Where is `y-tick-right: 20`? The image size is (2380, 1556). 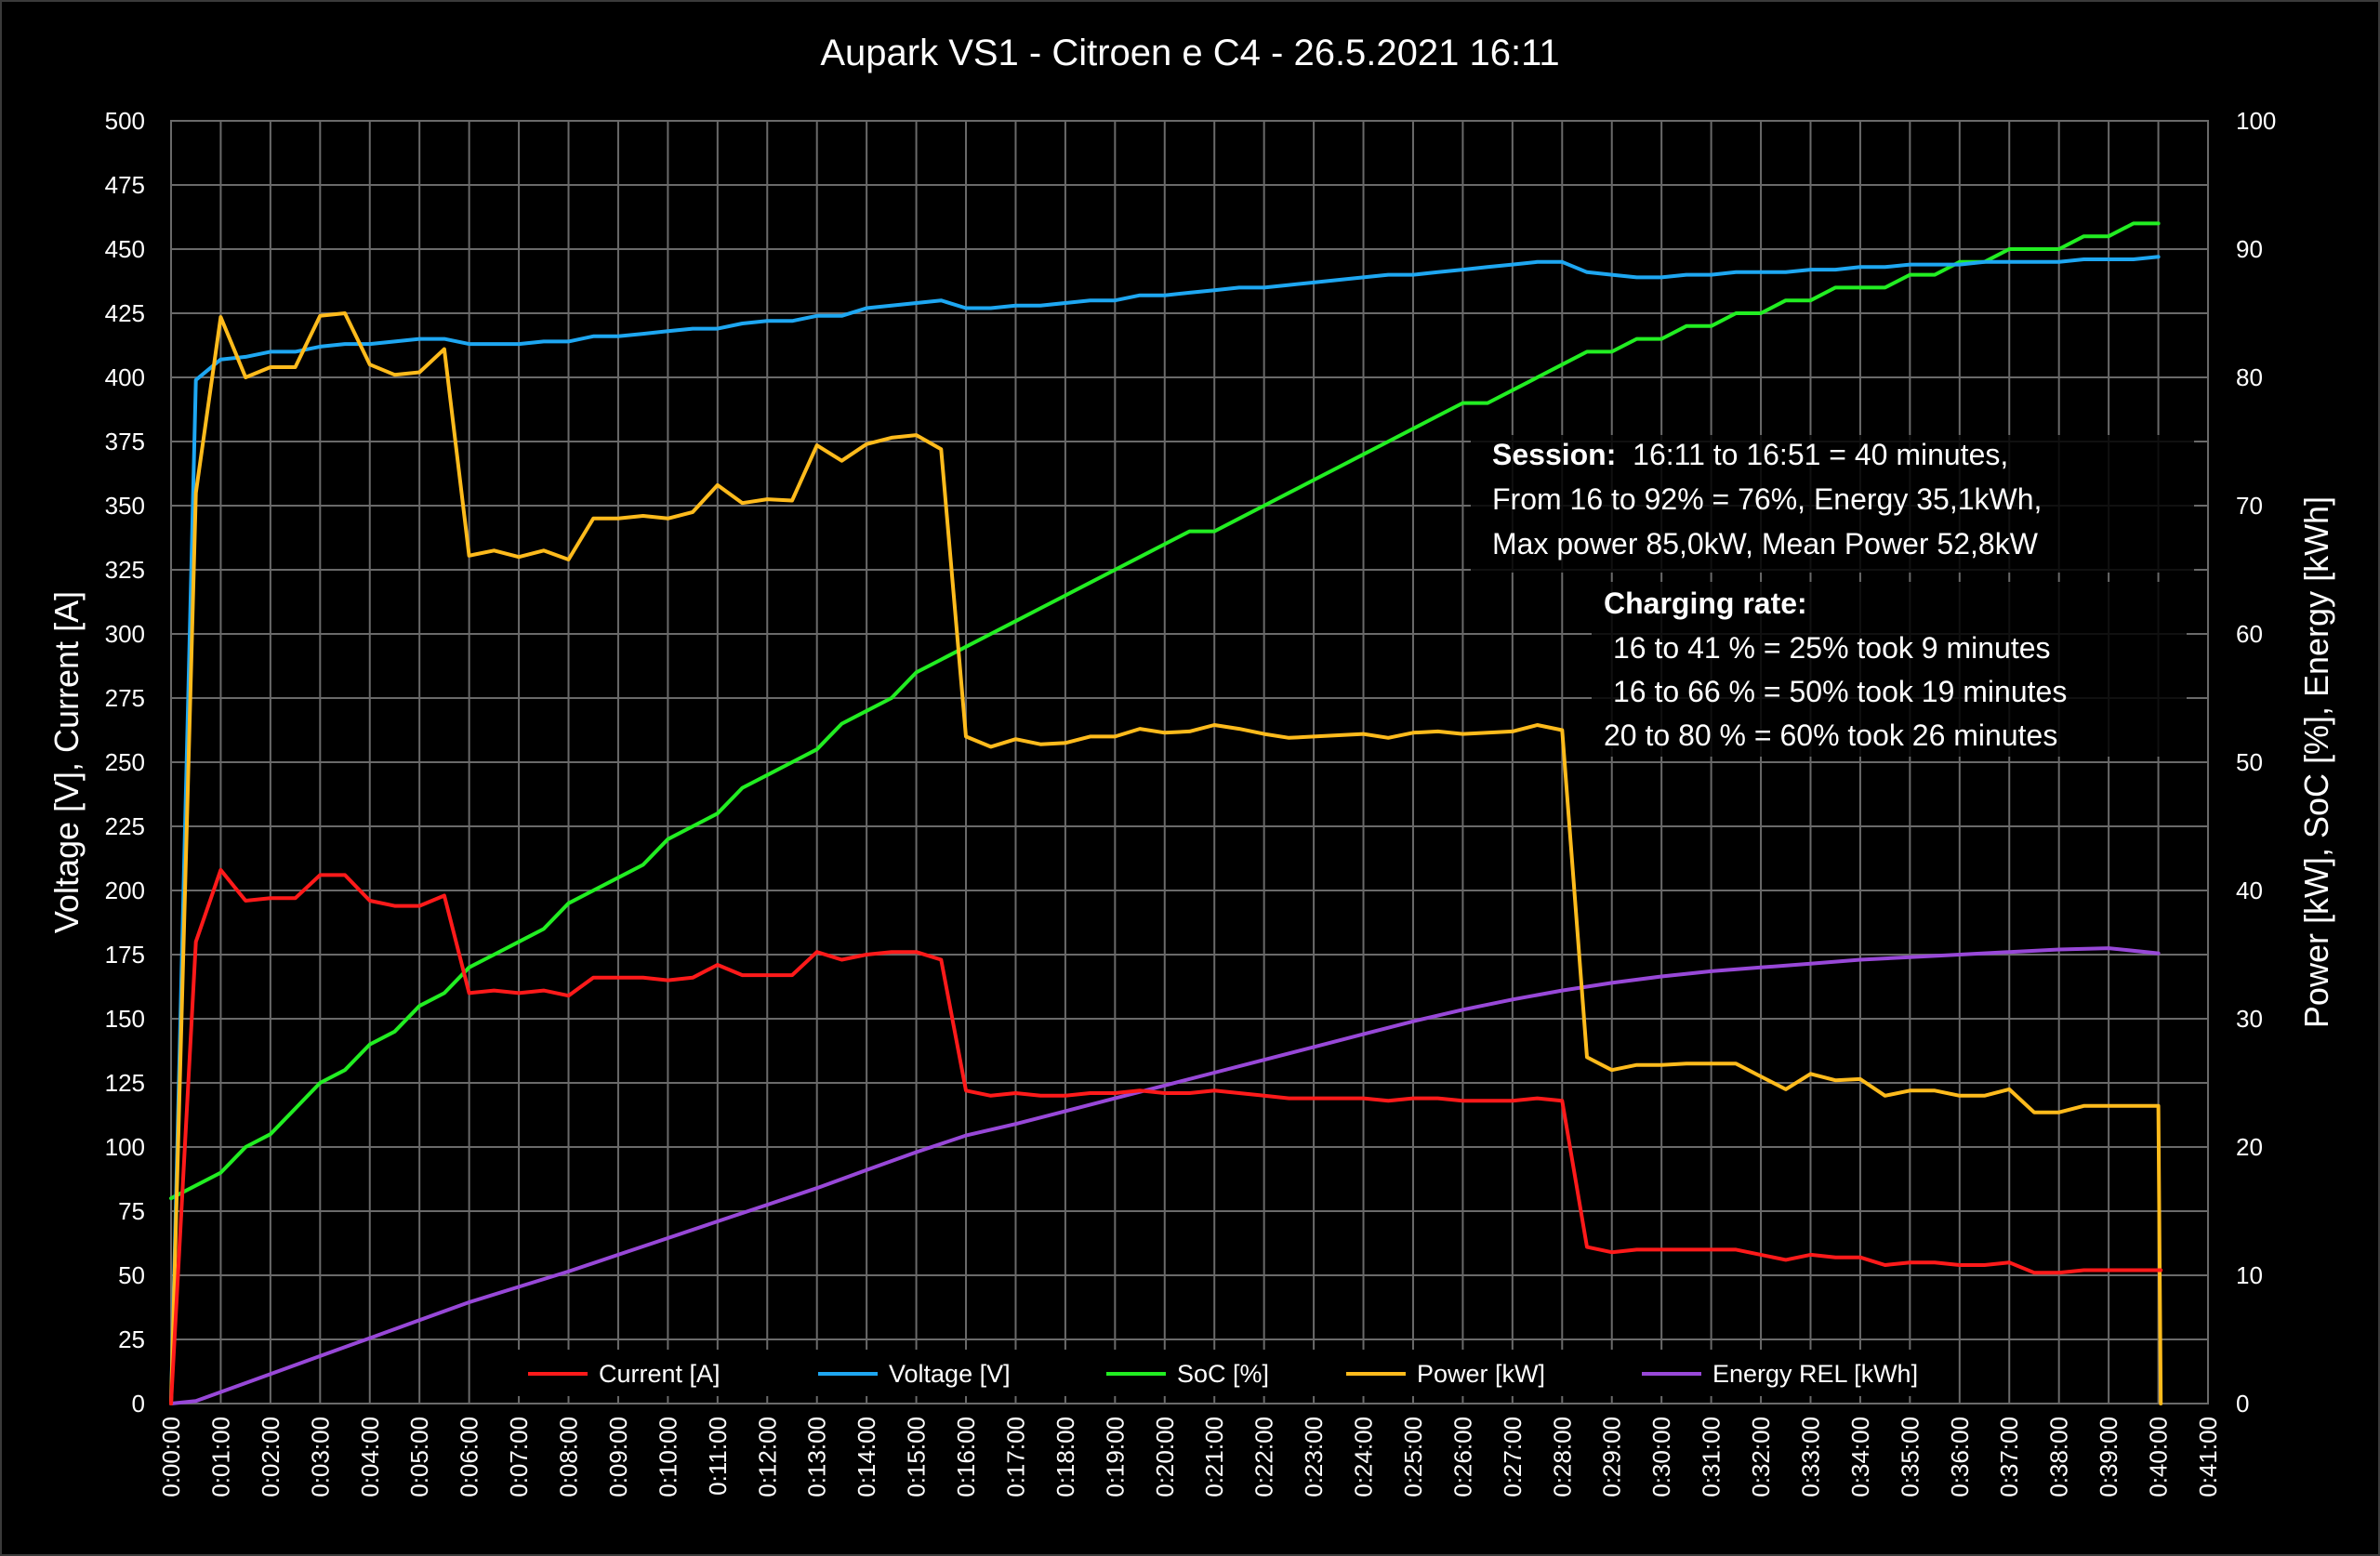
y-tick-right: 20 is located at coordinates (2249, 1147).